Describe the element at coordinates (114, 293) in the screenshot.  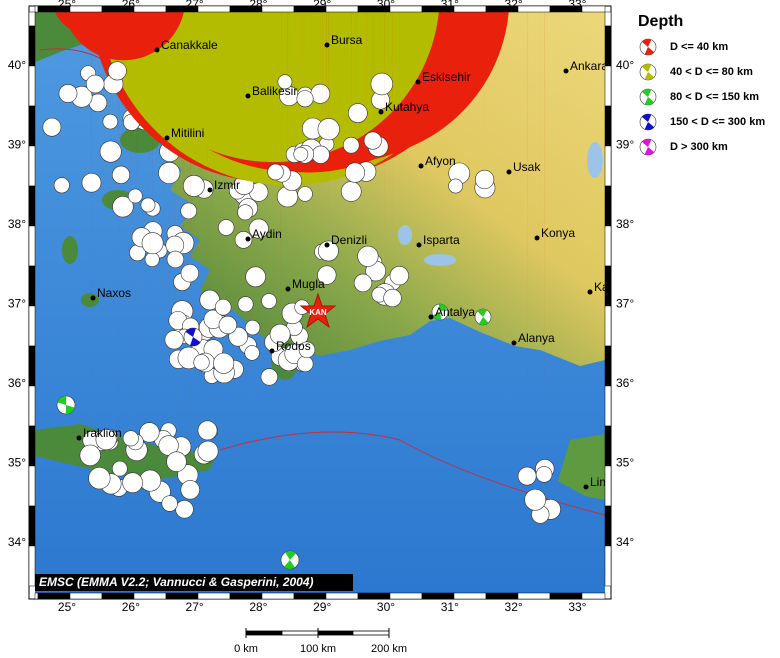
I see `city-label: Naxos` at that location.